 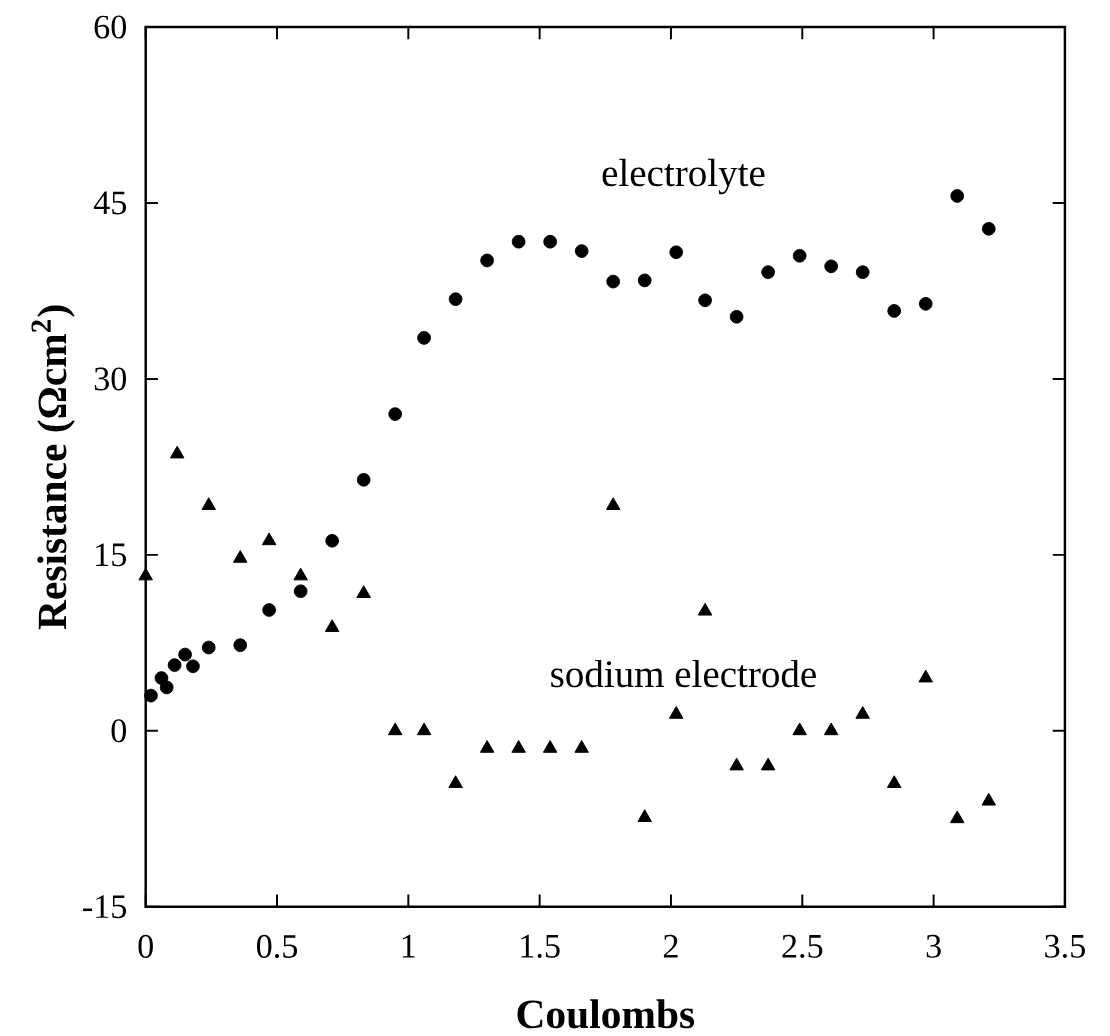 What do you see at coordinates (110, 379) in the screenshot?
I see `y-tick-label: 30` at bounding box center [110, 379].